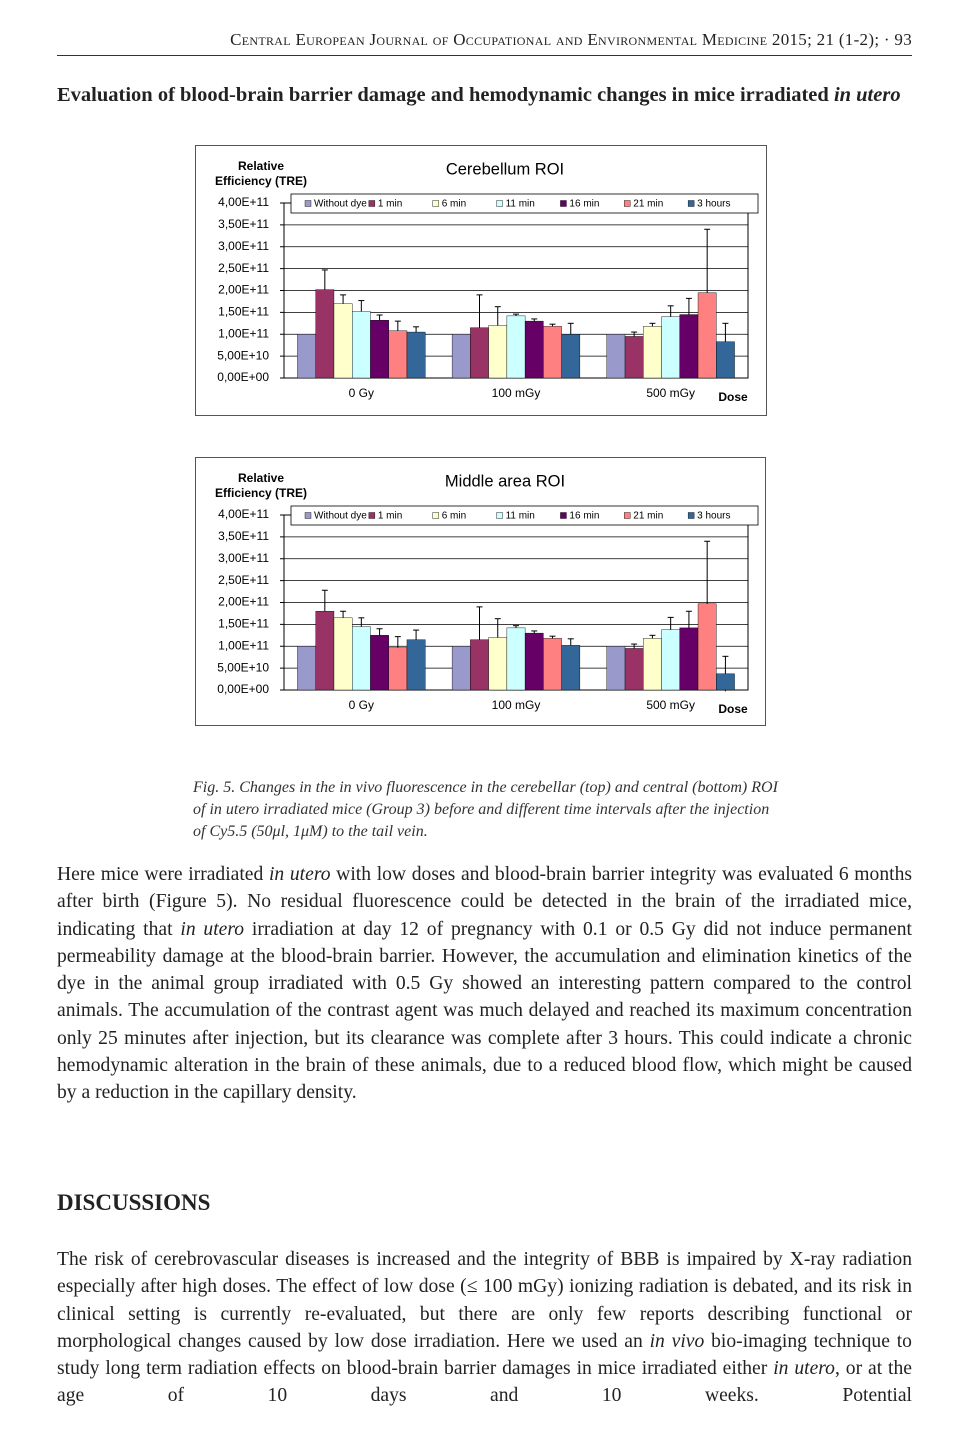 The width and height of the screenshot is (962, 1431). What do you see at coordinates (361, 705) in the screenshot?
I see `x-tick-label: 0 Gy` at bounding box center [361, 705].